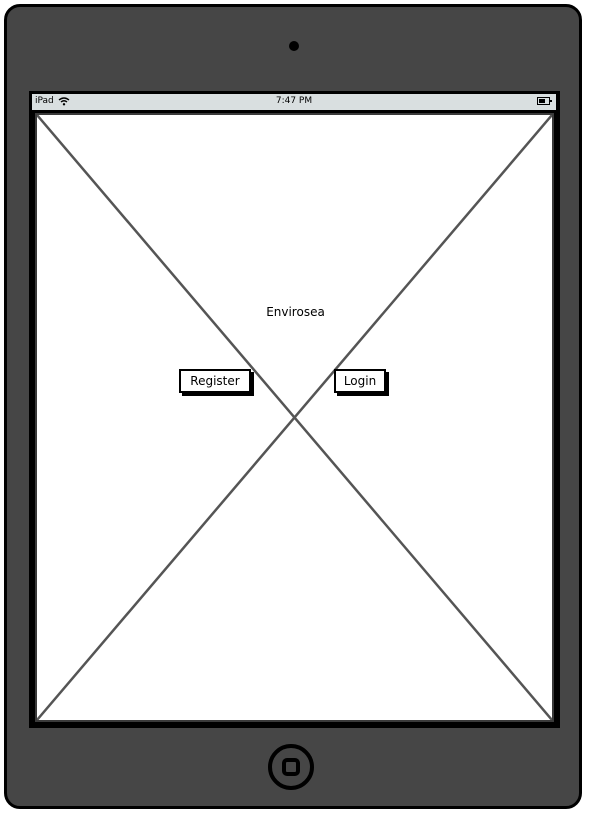 The height and width of the screenshot is (817, 590). Describe the element at coordinates (44, 101) in the screenshot. I see `device-label: iPad` at that location.